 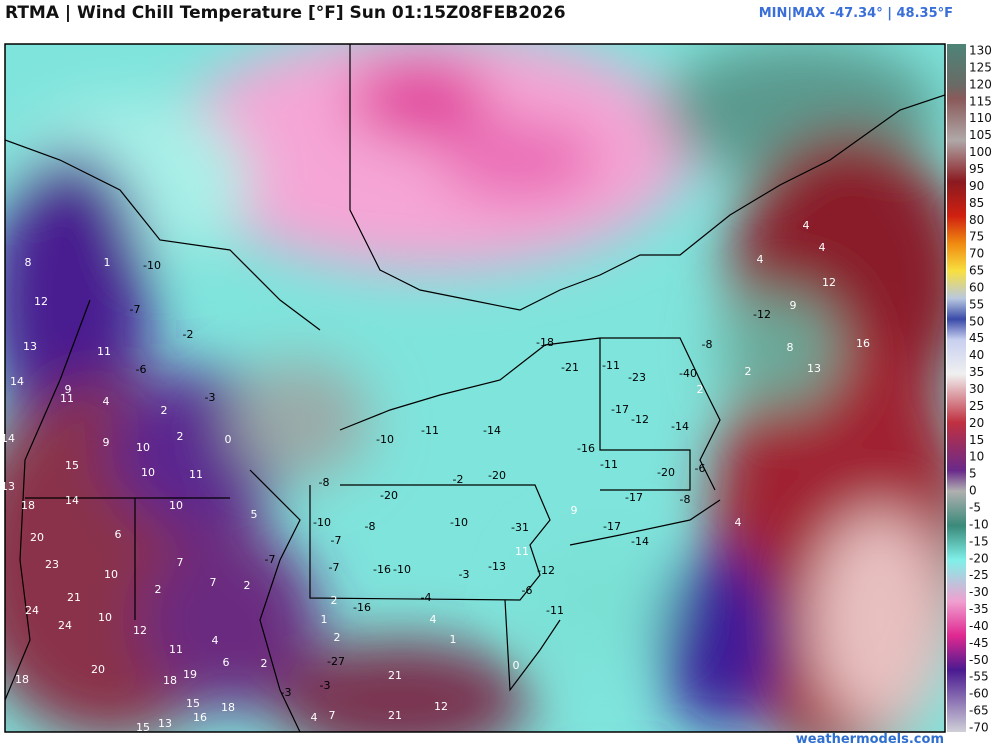 I want to click on colorbar-label: -15, so click(x=979, y=541).